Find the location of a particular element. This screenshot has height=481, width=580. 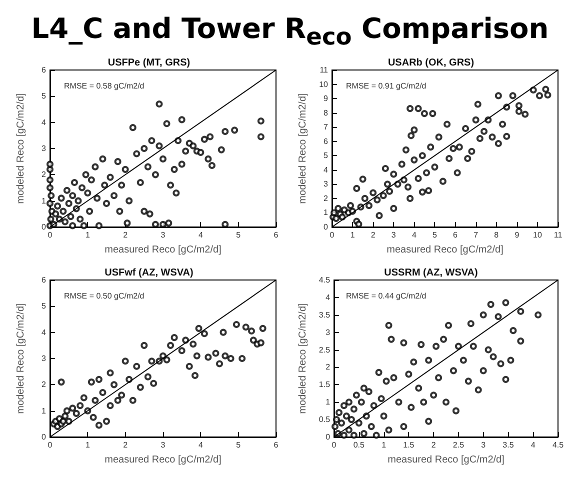

y-tick-label: 9 is located at coordinates (326, 99).